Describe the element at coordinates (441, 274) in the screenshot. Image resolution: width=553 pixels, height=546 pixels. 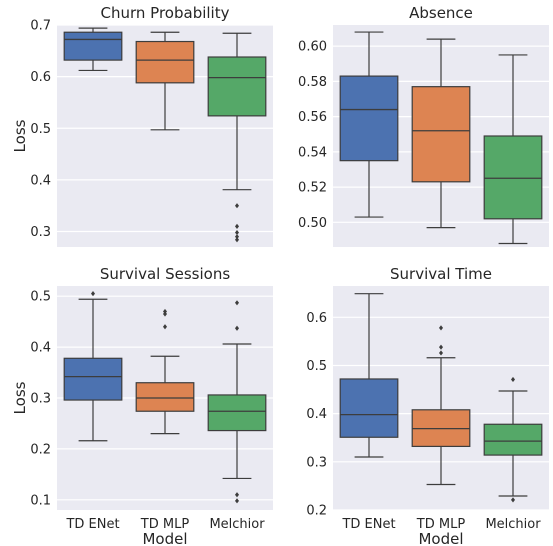
I see `subplot-title: Survival Time` at that location.